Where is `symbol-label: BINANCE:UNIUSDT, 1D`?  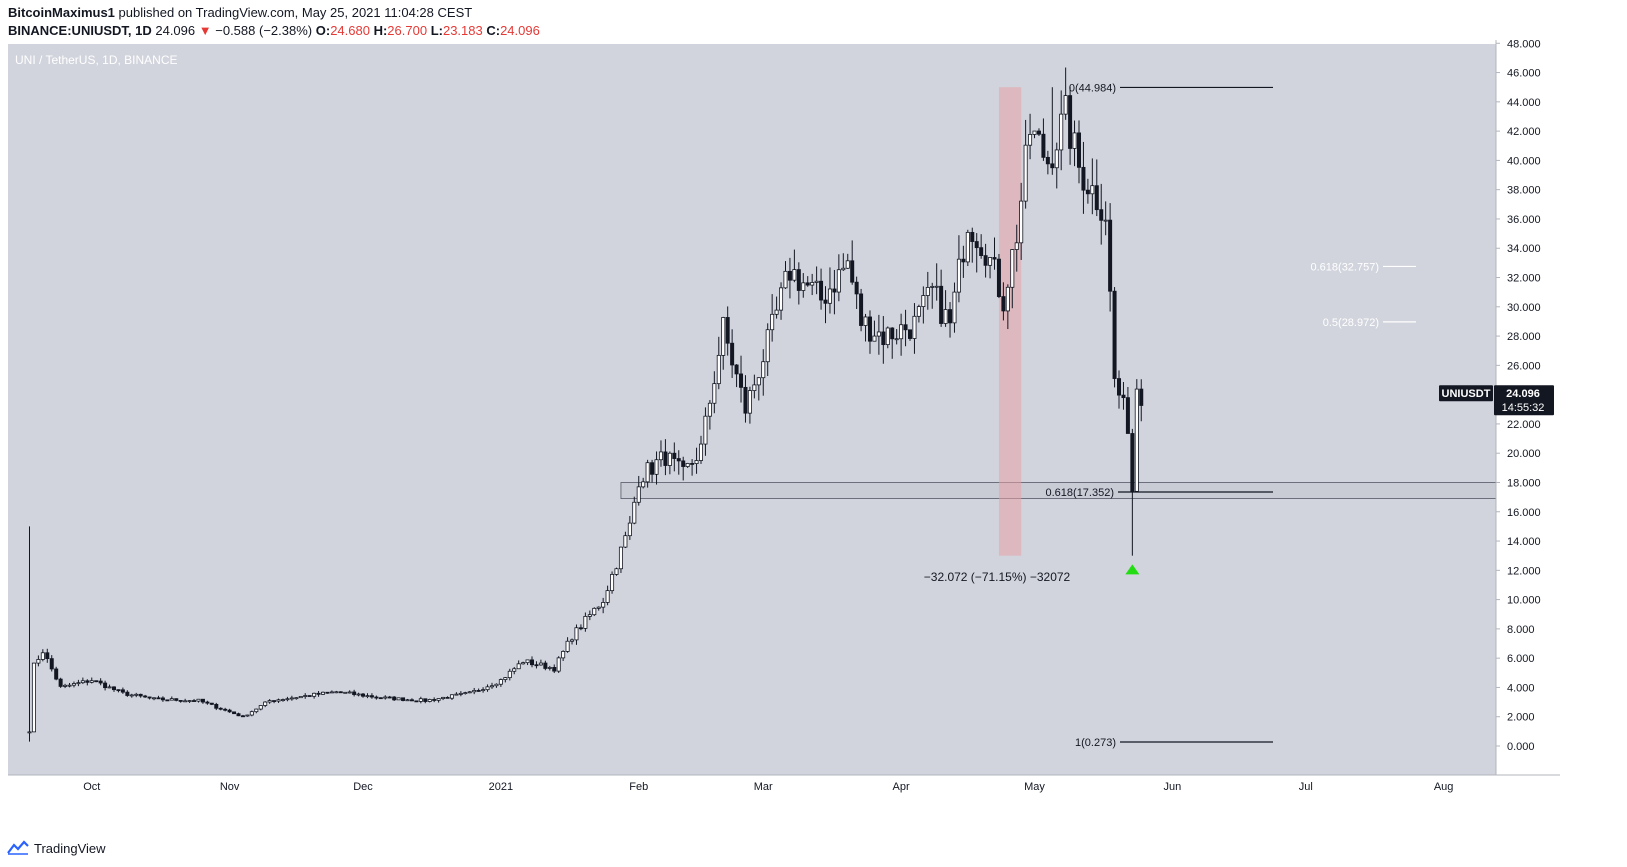
symbol-label: BINANCE:UNIUSDT, 1D is located at coordinates (80, 30).